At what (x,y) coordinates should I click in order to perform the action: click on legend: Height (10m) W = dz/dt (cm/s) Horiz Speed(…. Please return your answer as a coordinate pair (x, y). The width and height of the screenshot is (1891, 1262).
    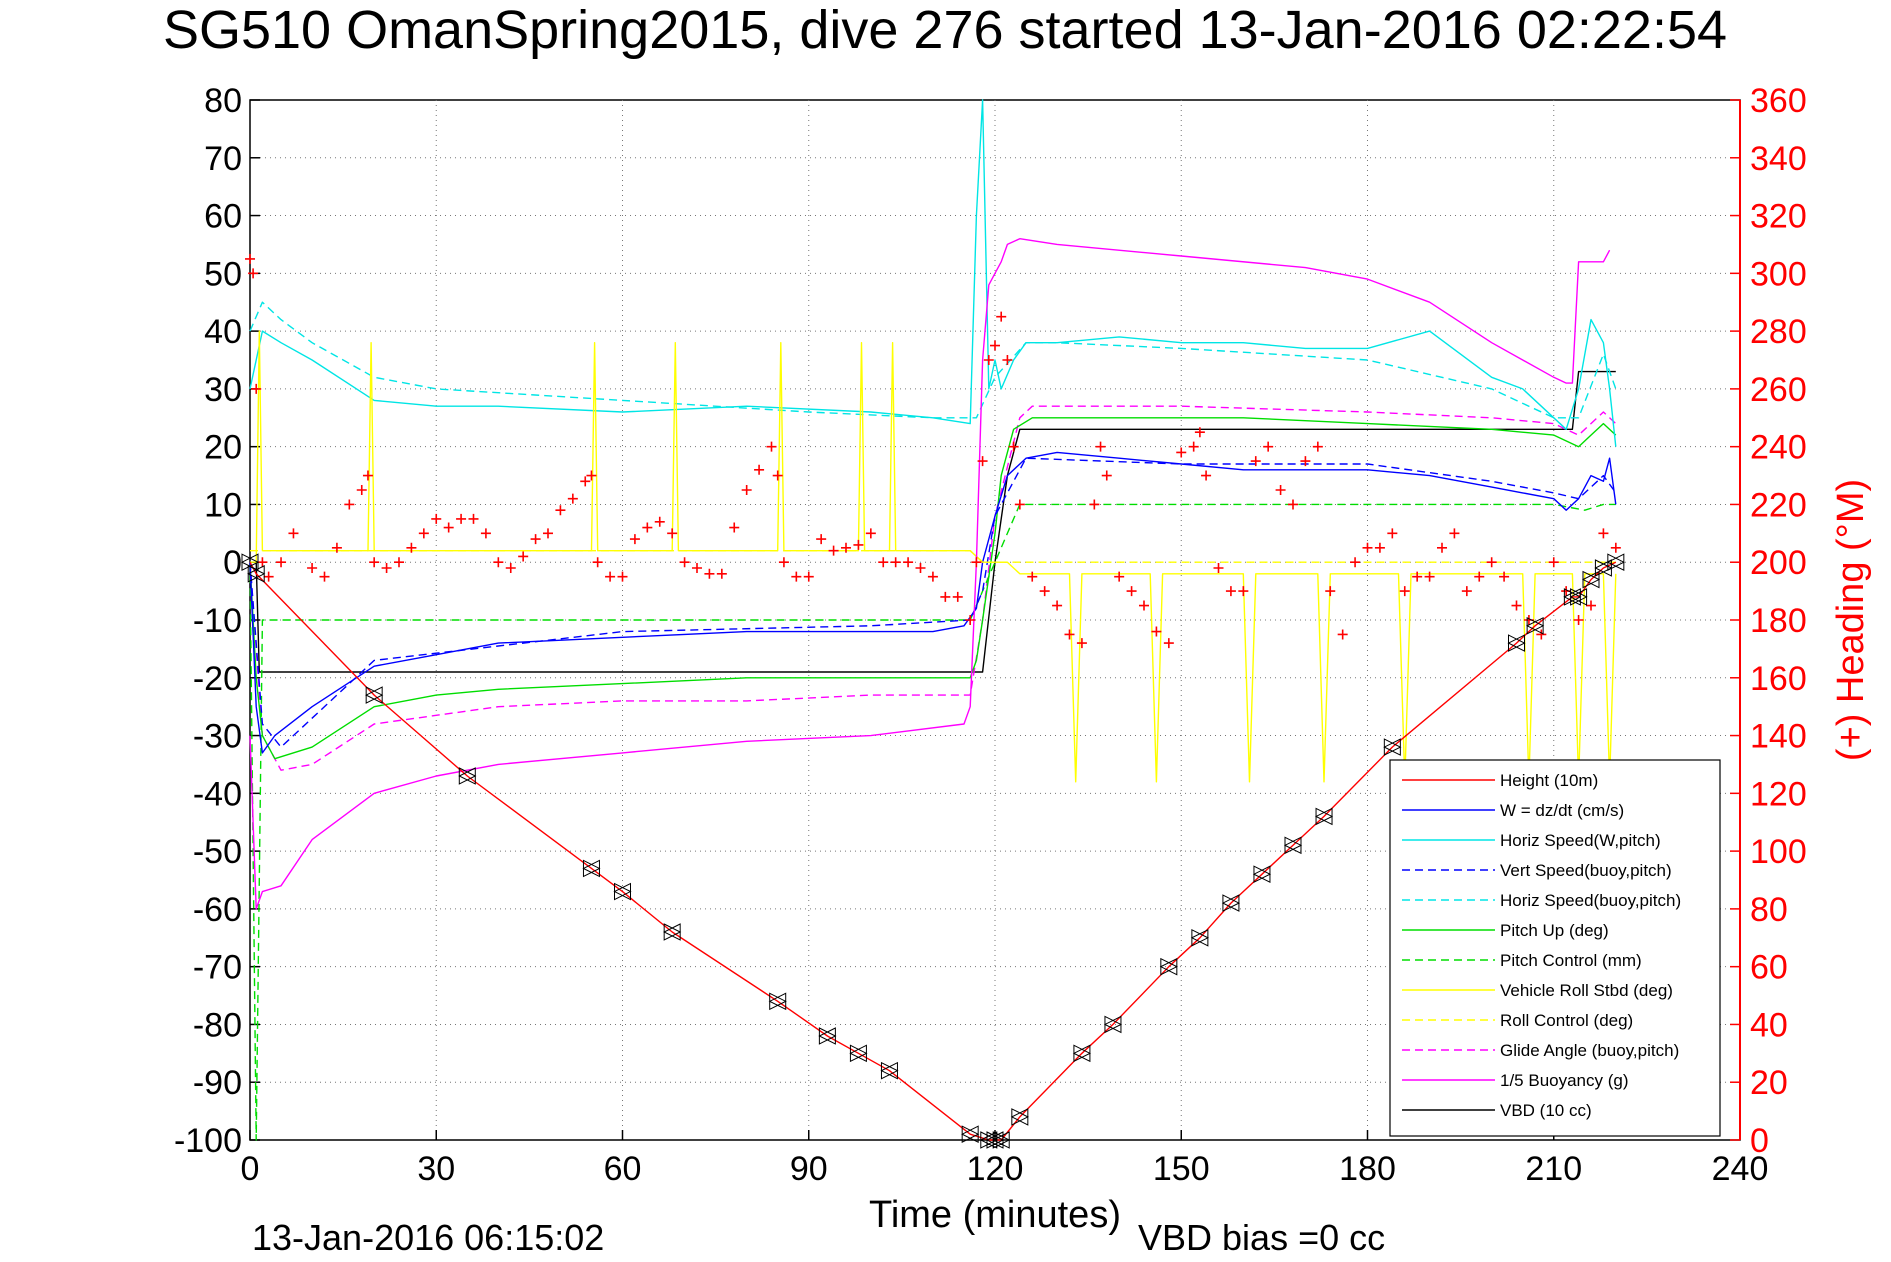
    Looking at the image, I should click on (1555, 948).